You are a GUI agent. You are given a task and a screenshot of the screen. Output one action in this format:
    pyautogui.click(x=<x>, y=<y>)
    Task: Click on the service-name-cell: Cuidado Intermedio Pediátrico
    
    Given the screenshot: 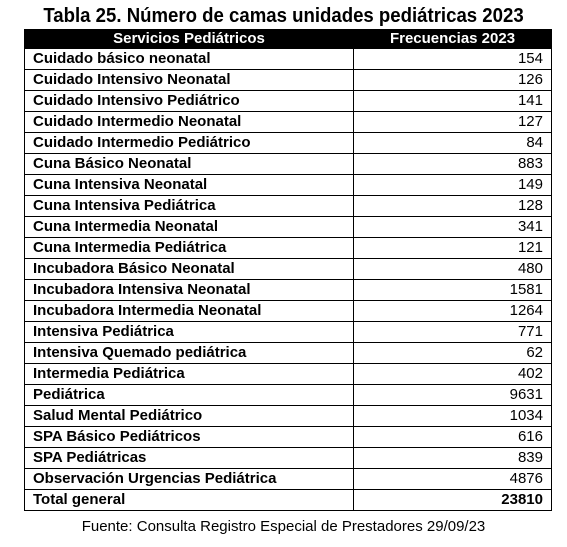 What is the action you would take?
    pyautogui.click(x=189, y=143)
    